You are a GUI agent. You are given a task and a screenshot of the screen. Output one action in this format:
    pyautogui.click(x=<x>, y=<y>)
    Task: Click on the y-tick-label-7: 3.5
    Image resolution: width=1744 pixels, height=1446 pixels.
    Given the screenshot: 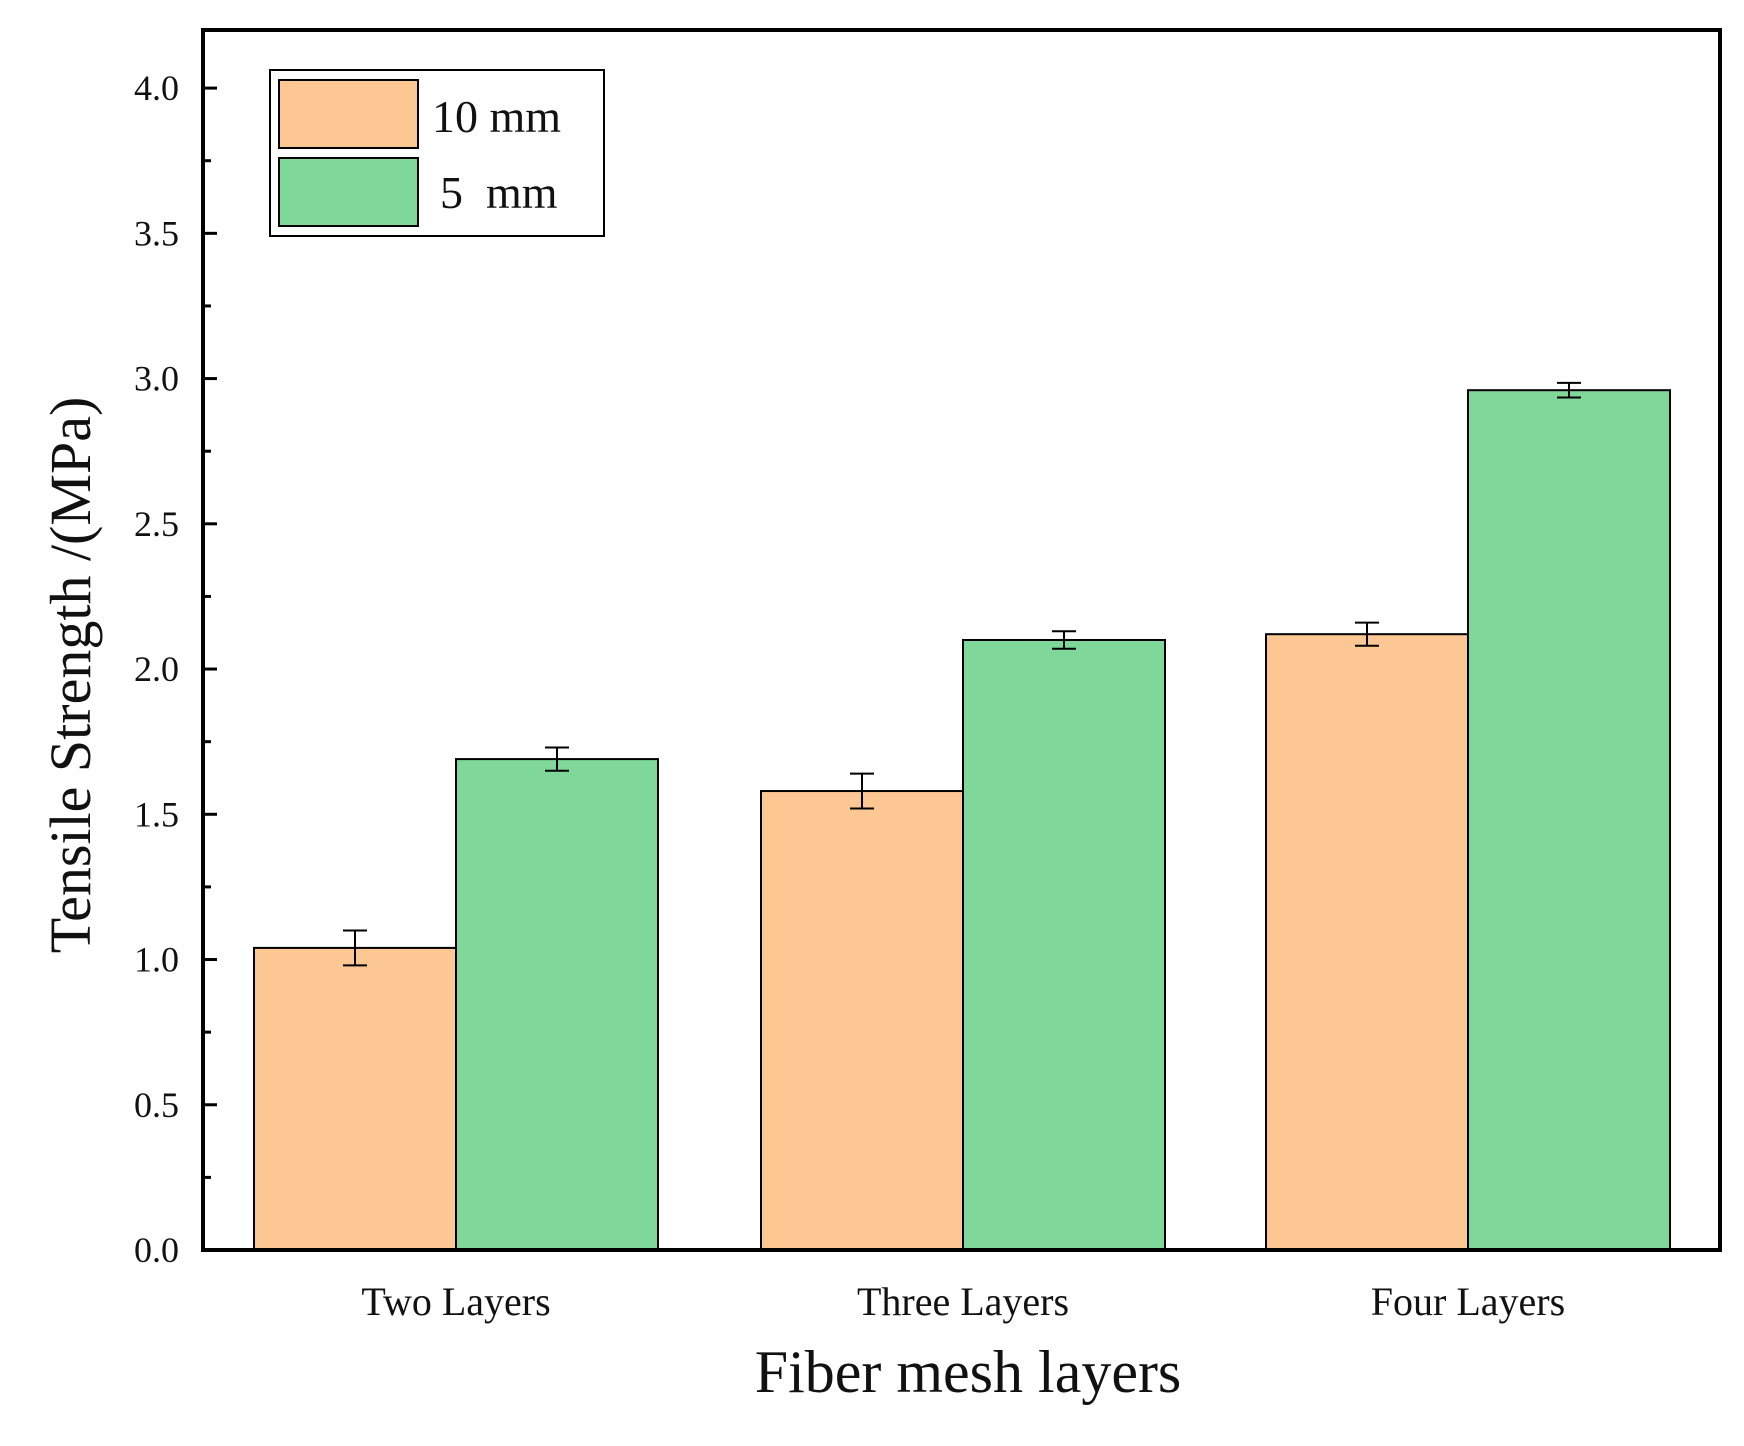 What is the action you would take?
    pyautogui.click(x=156, y=233)
    